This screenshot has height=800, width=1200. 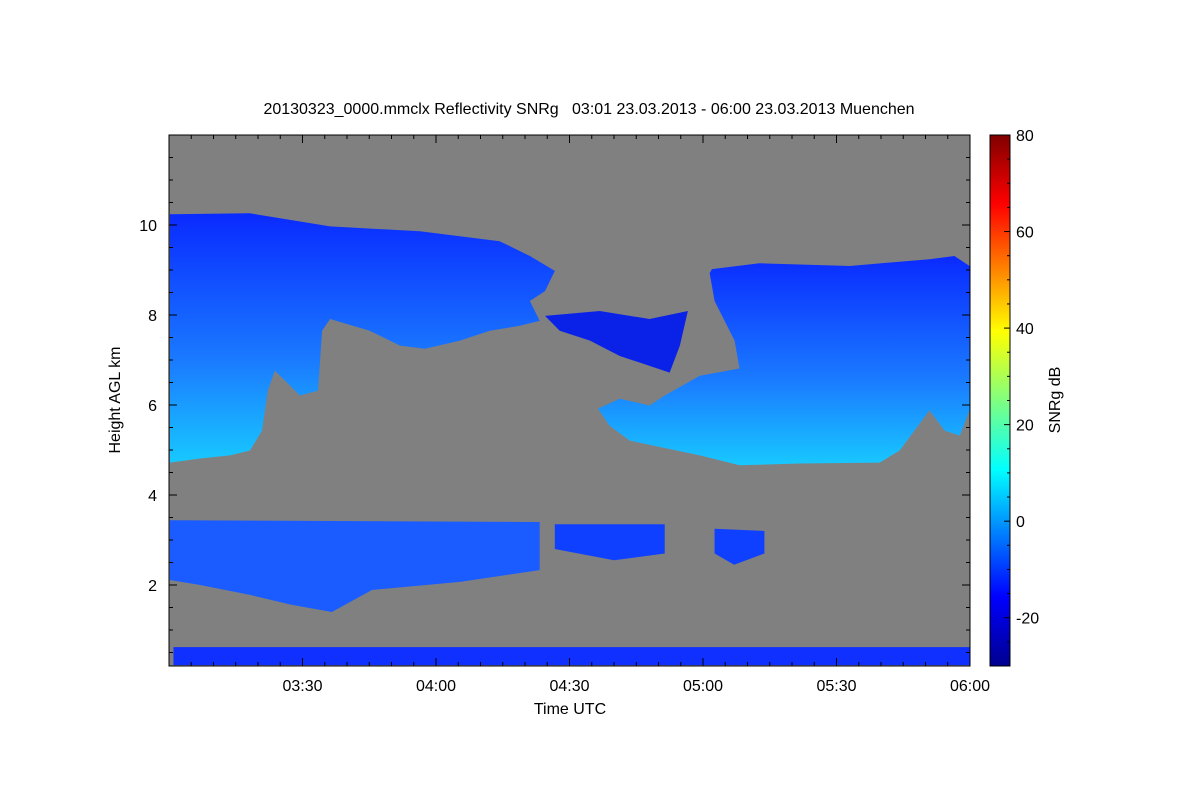 What do you see at coordinates (354, 566) in the screenshot?
I see `lower-cloud-main` at bounding box center [354, 566].